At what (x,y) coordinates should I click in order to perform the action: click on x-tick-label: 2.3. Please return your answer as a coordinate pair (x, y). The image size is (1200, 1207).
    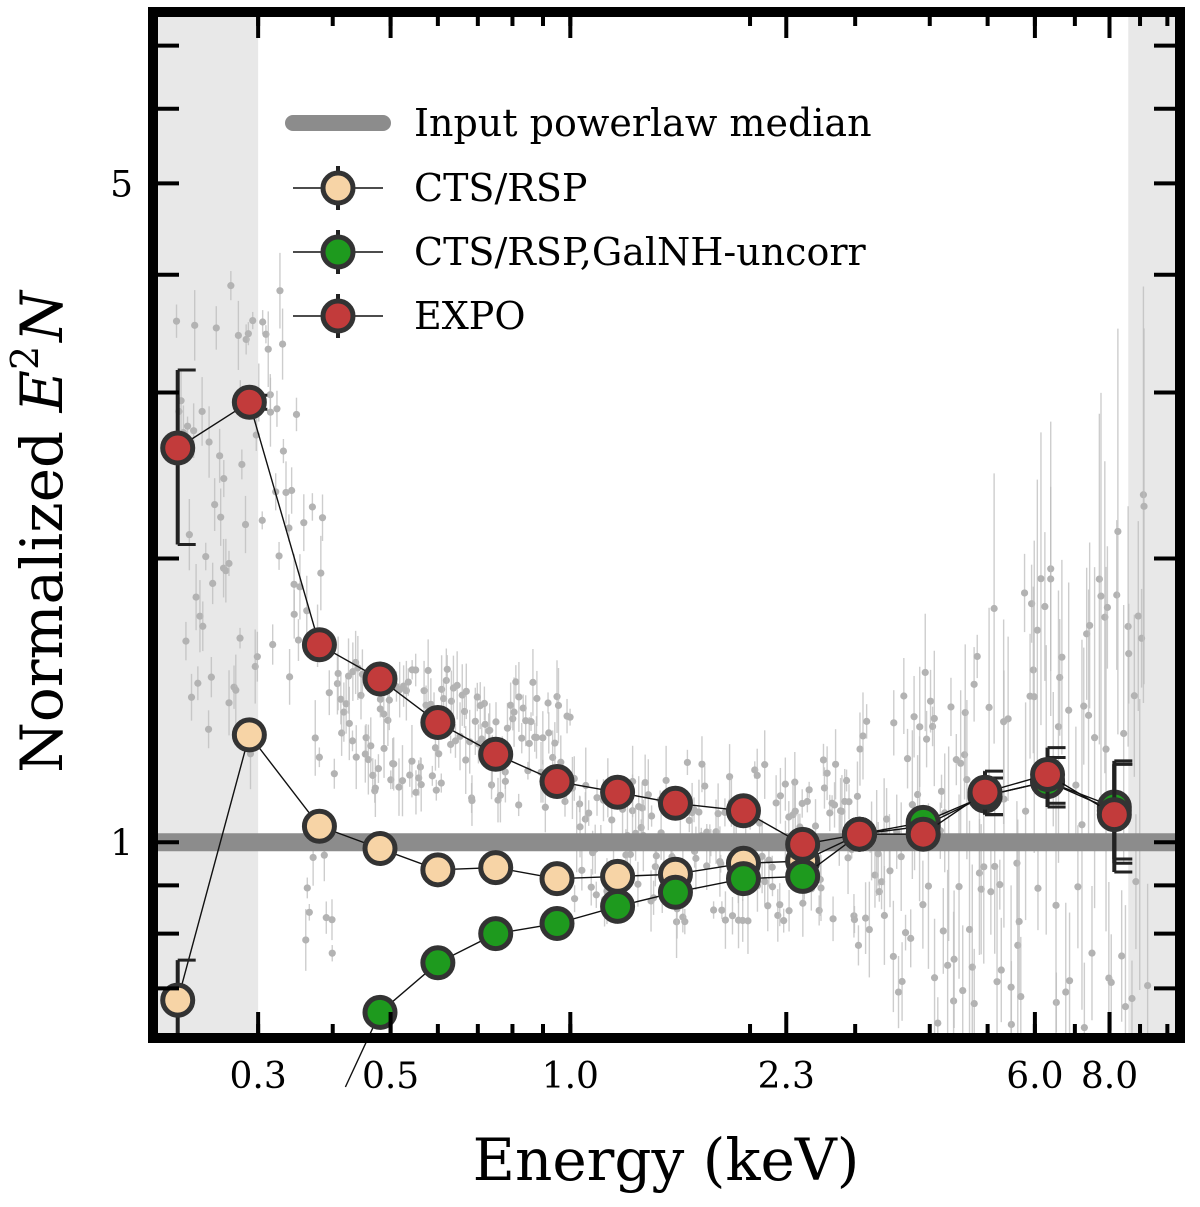
    Looking at the image, I should click on (786, 1076).